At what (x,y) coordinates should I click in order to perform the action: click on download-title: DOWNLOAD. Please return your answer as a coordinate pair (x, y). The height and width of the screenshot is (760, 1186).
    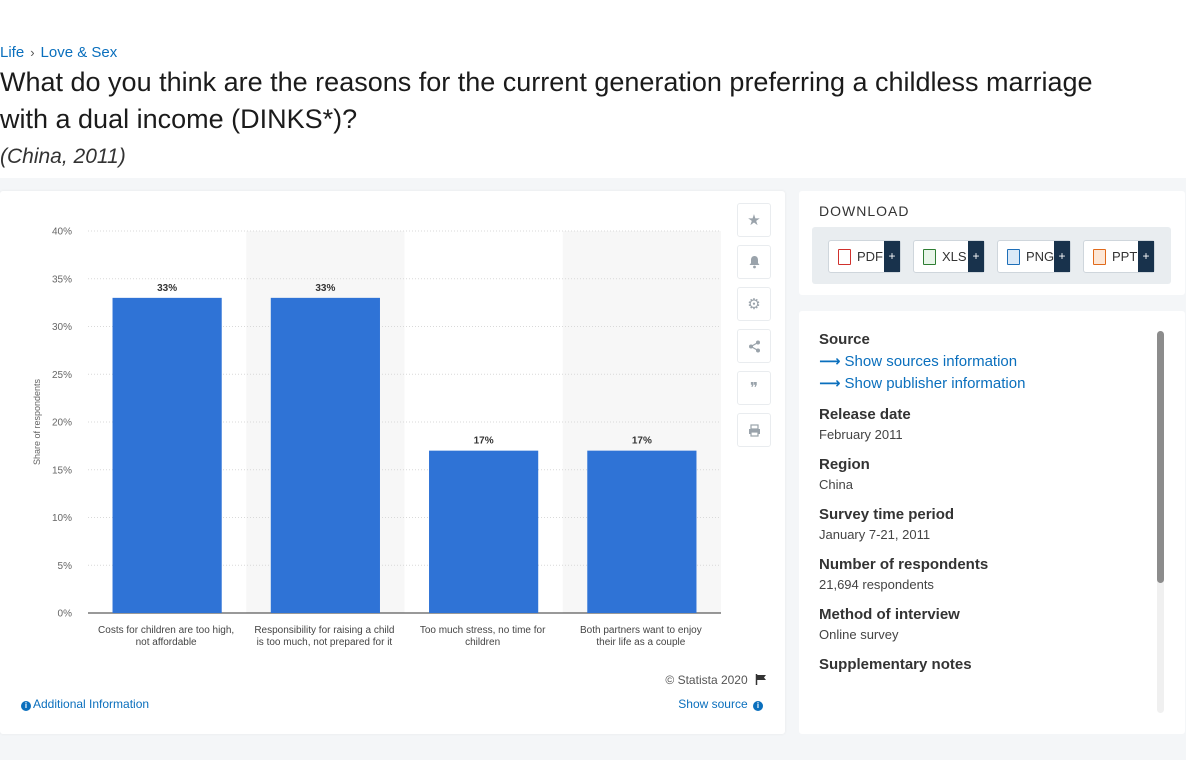
    Looking at the image, I should click on (864, 211).